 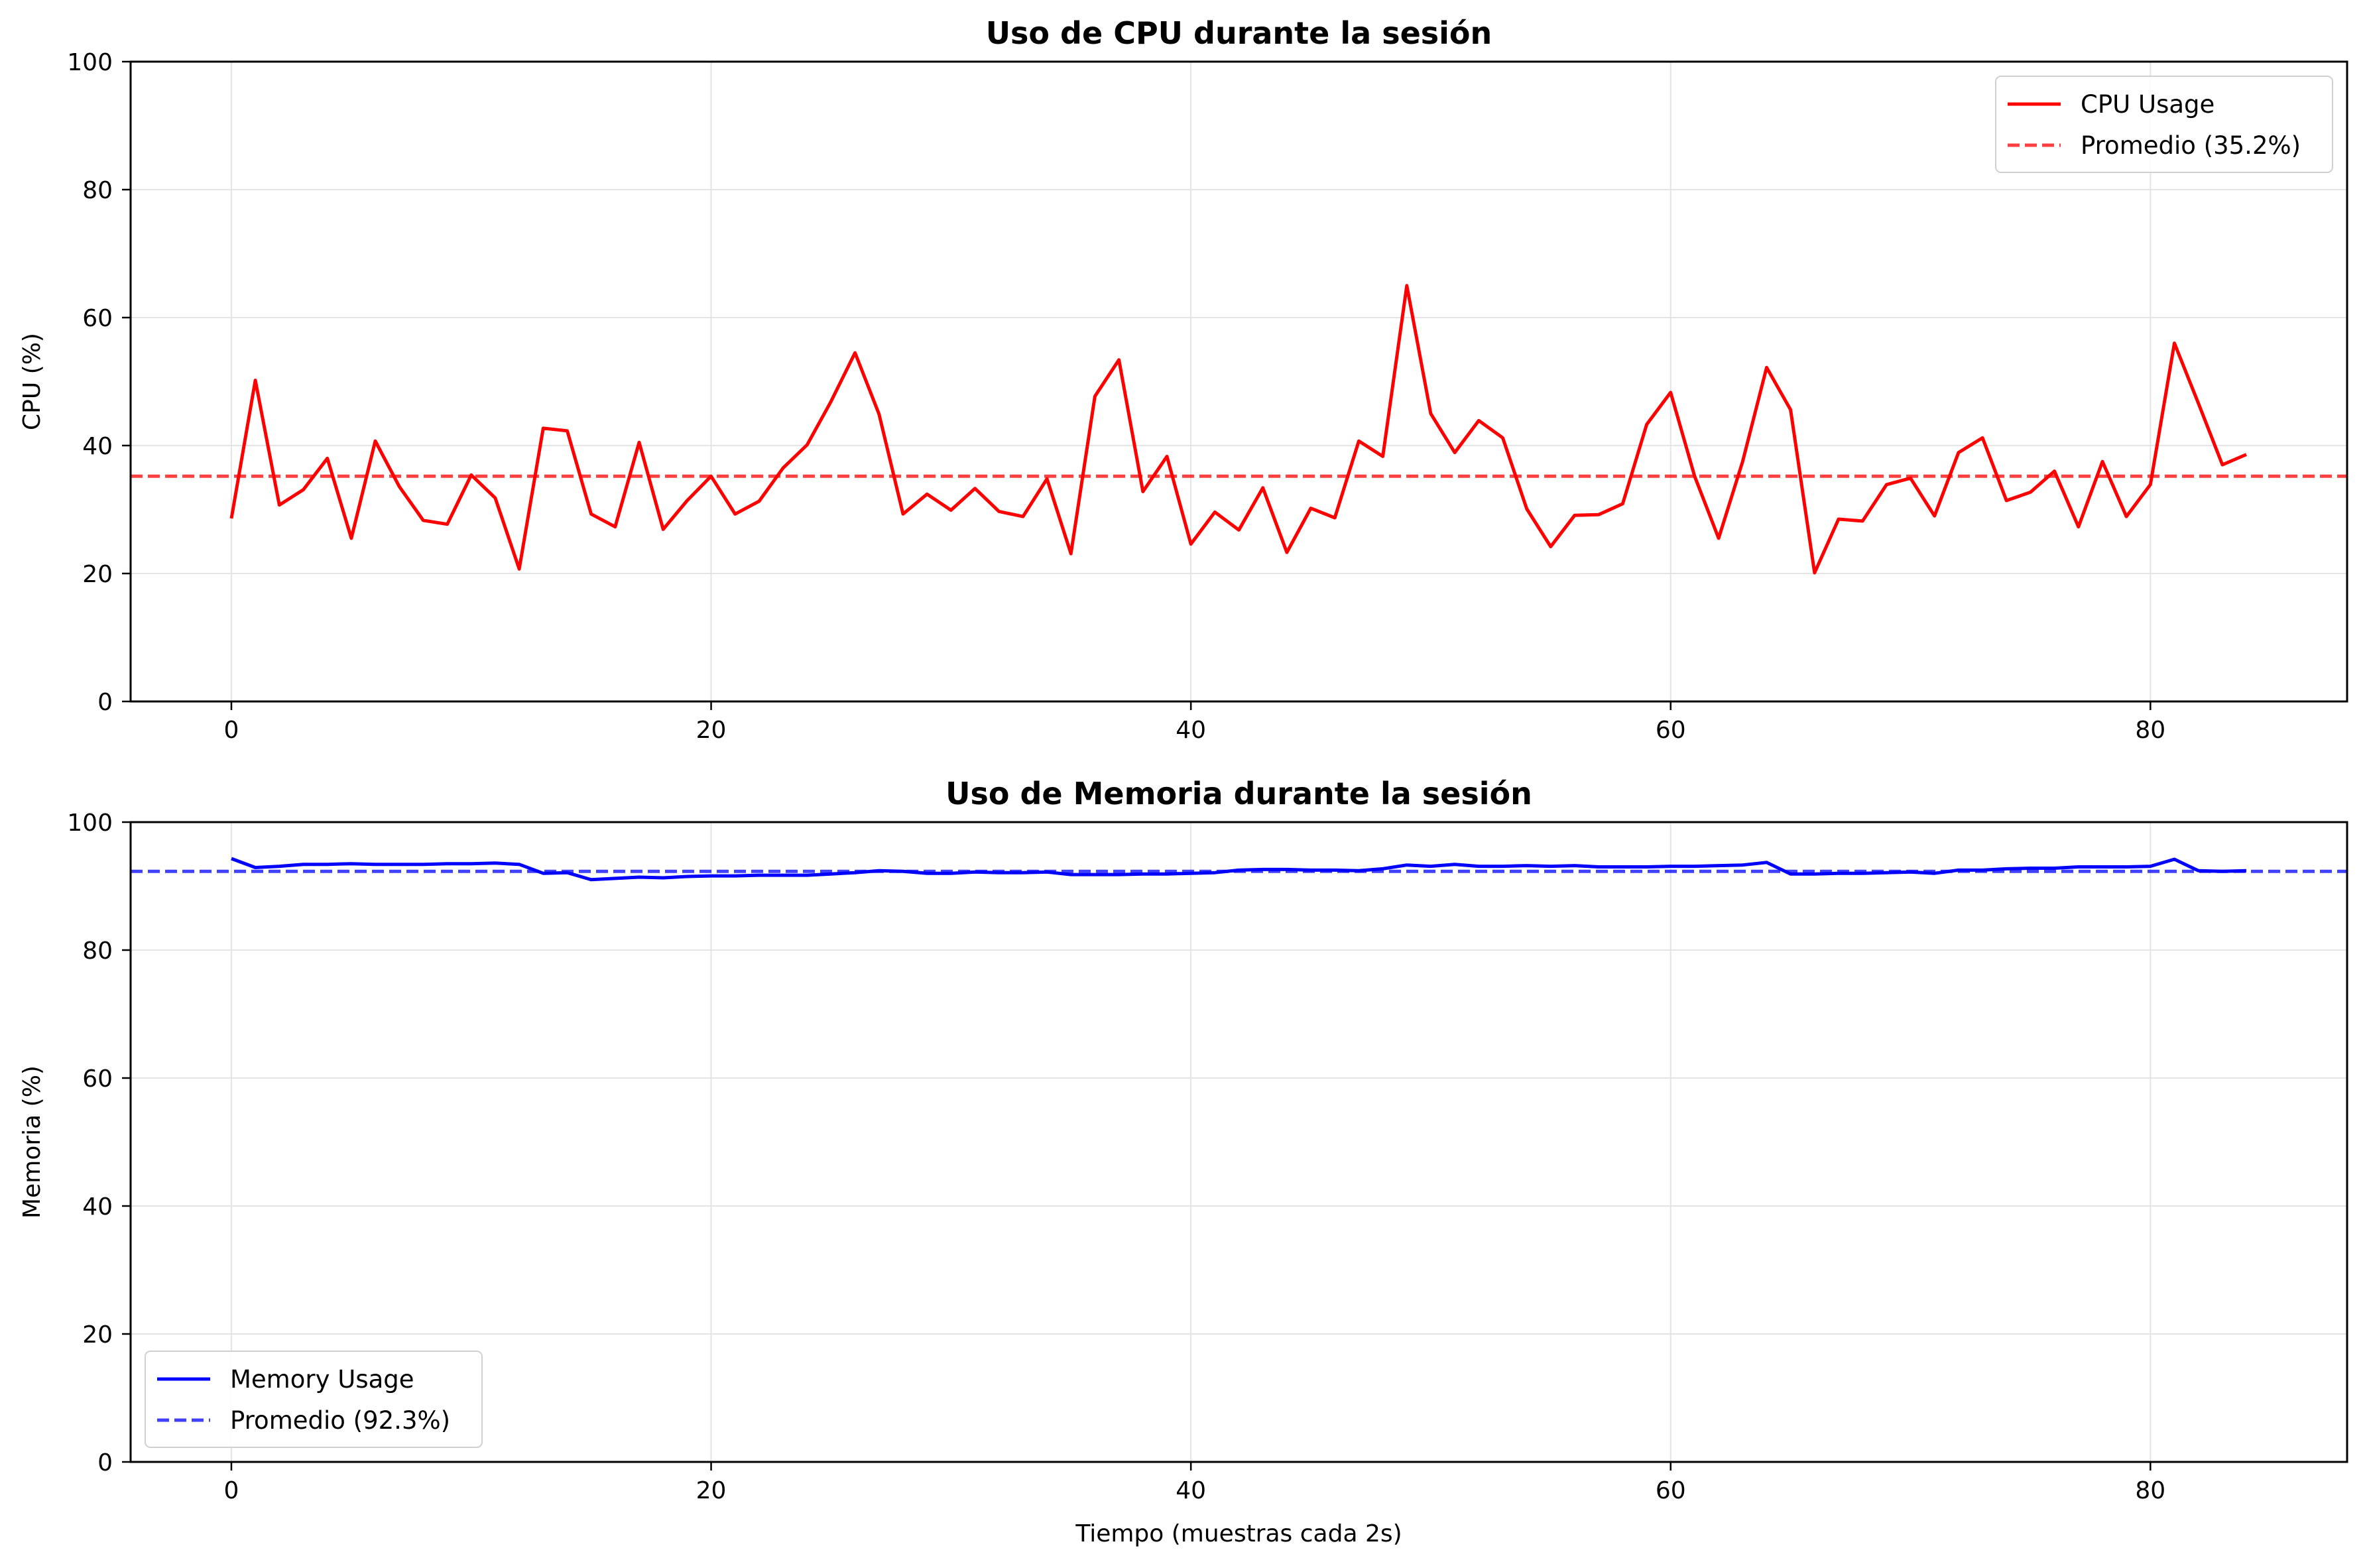 I want to click on memory-x-axis-label: Tiempo (muestras cada 2s), so click(x=1238, y=1533).